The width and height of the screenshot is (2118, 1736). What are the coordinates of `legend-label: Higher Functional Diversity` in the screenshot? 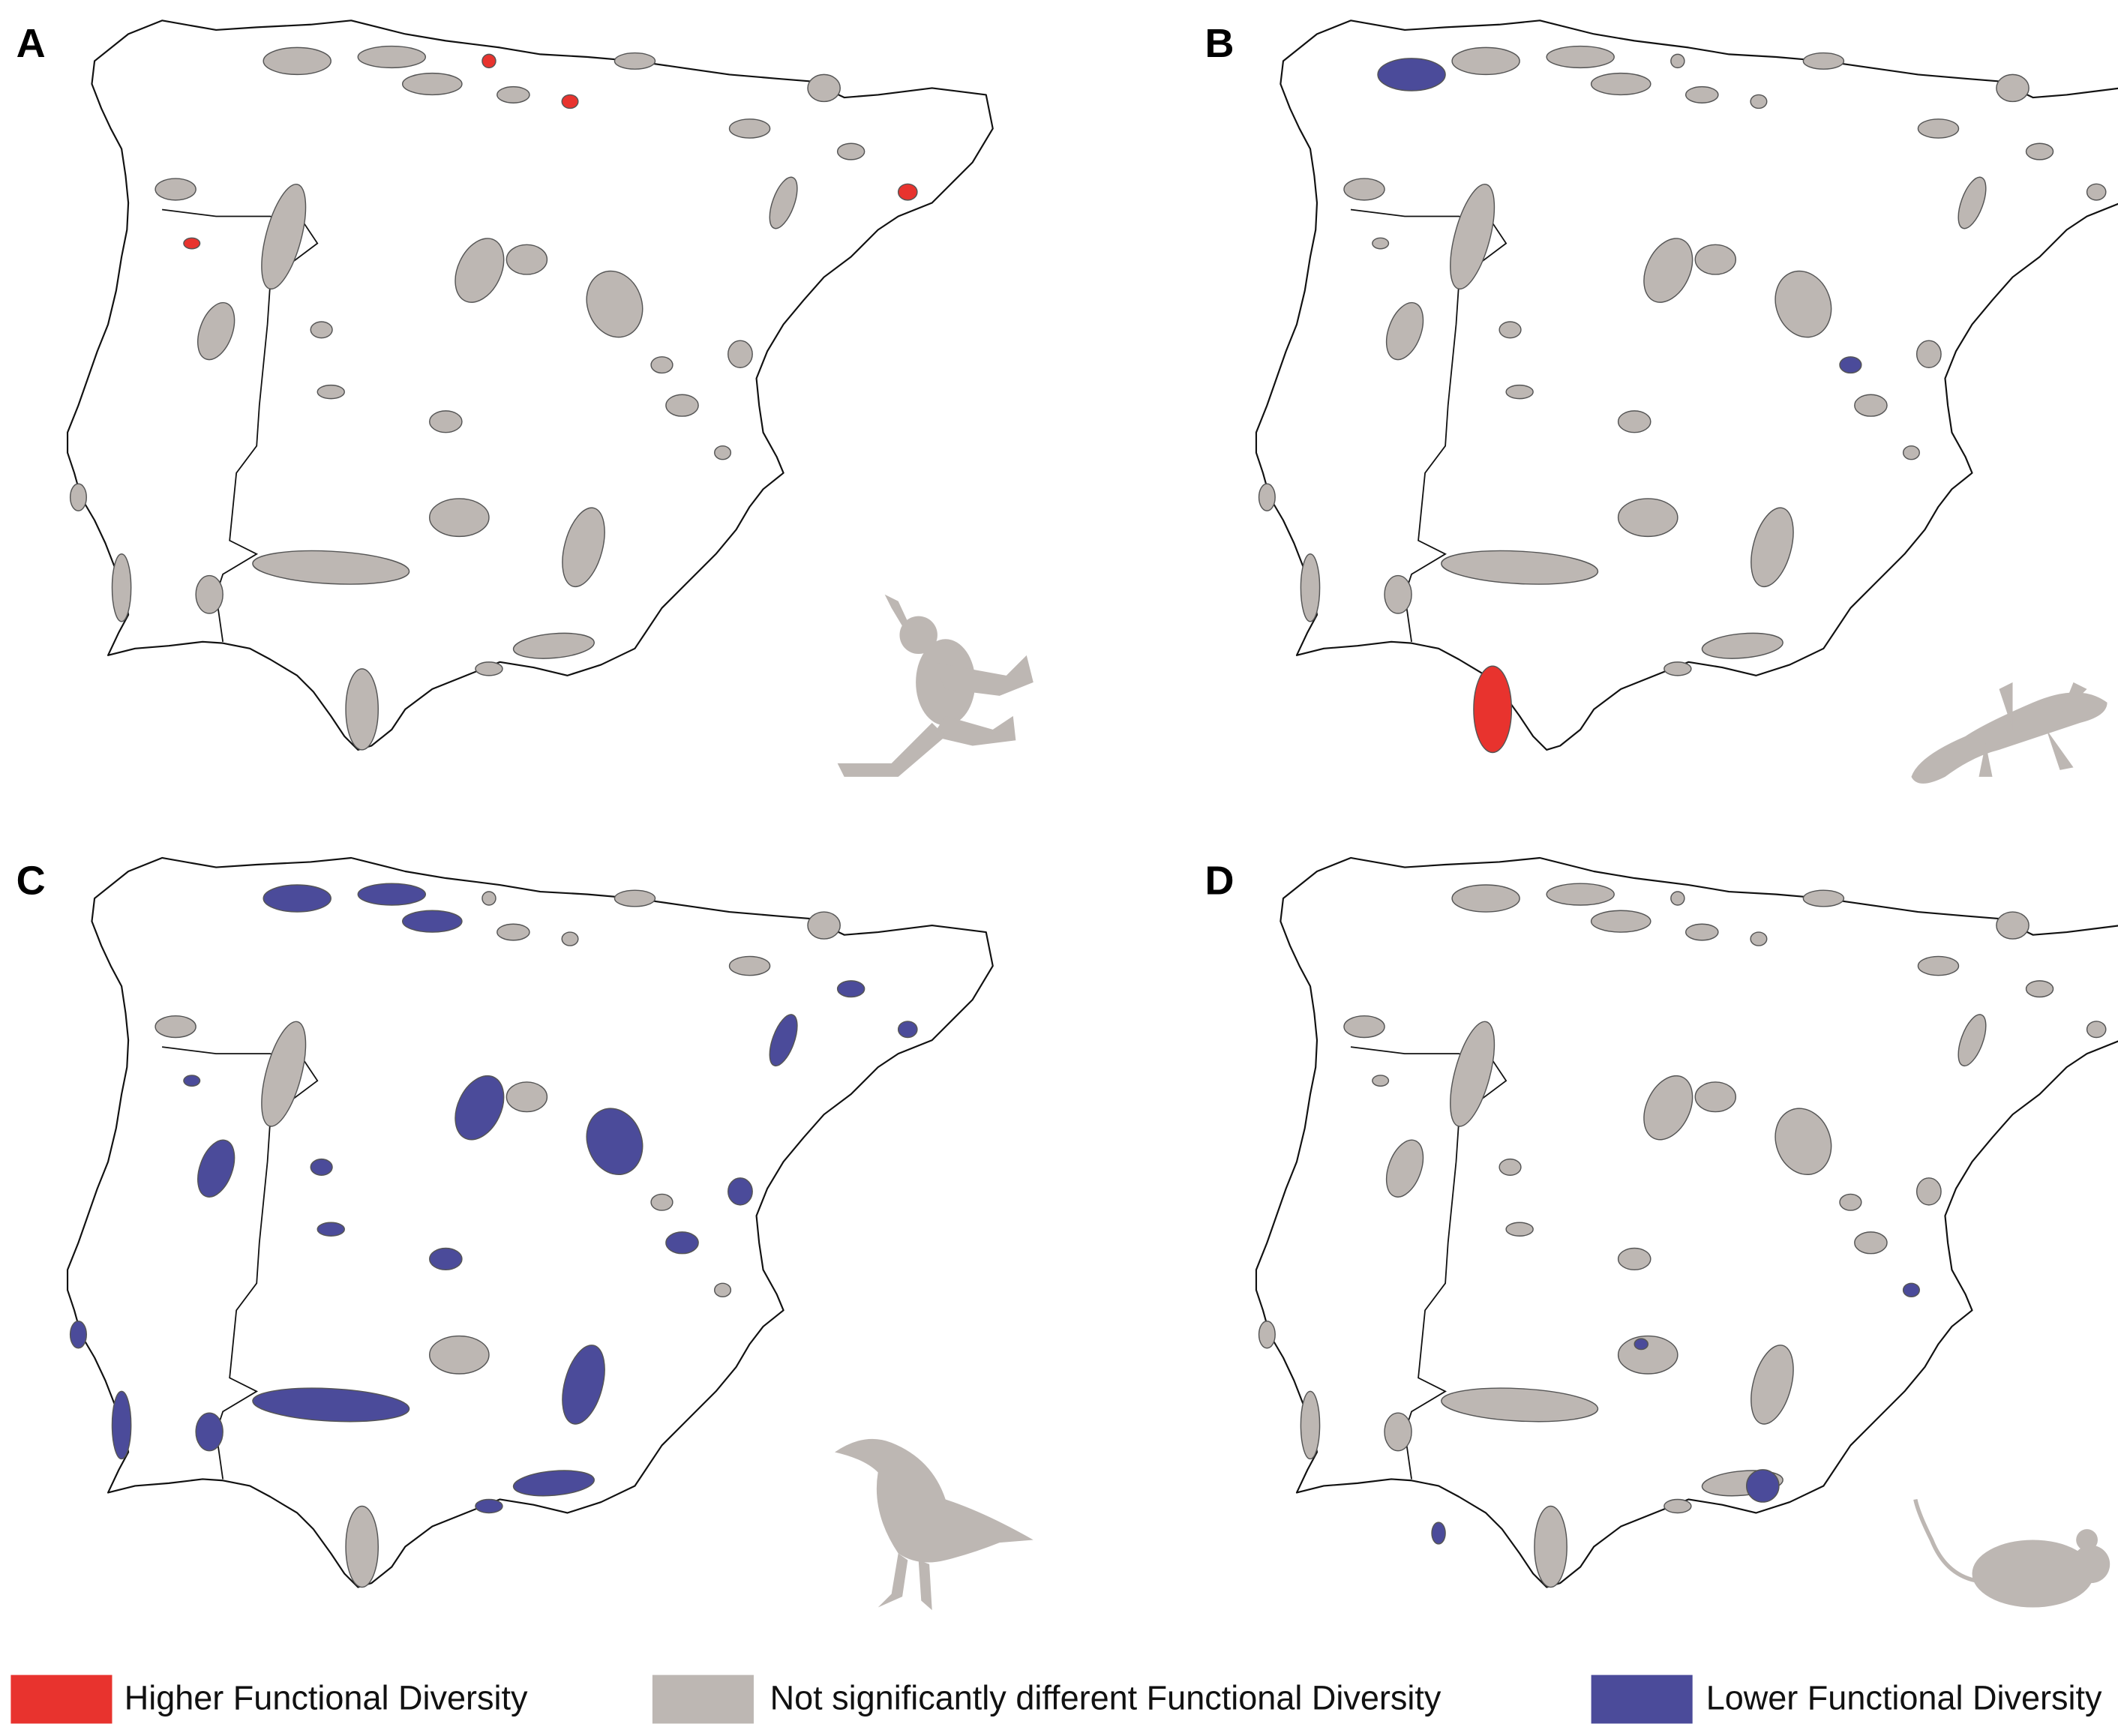 It's located at (326, 1698).